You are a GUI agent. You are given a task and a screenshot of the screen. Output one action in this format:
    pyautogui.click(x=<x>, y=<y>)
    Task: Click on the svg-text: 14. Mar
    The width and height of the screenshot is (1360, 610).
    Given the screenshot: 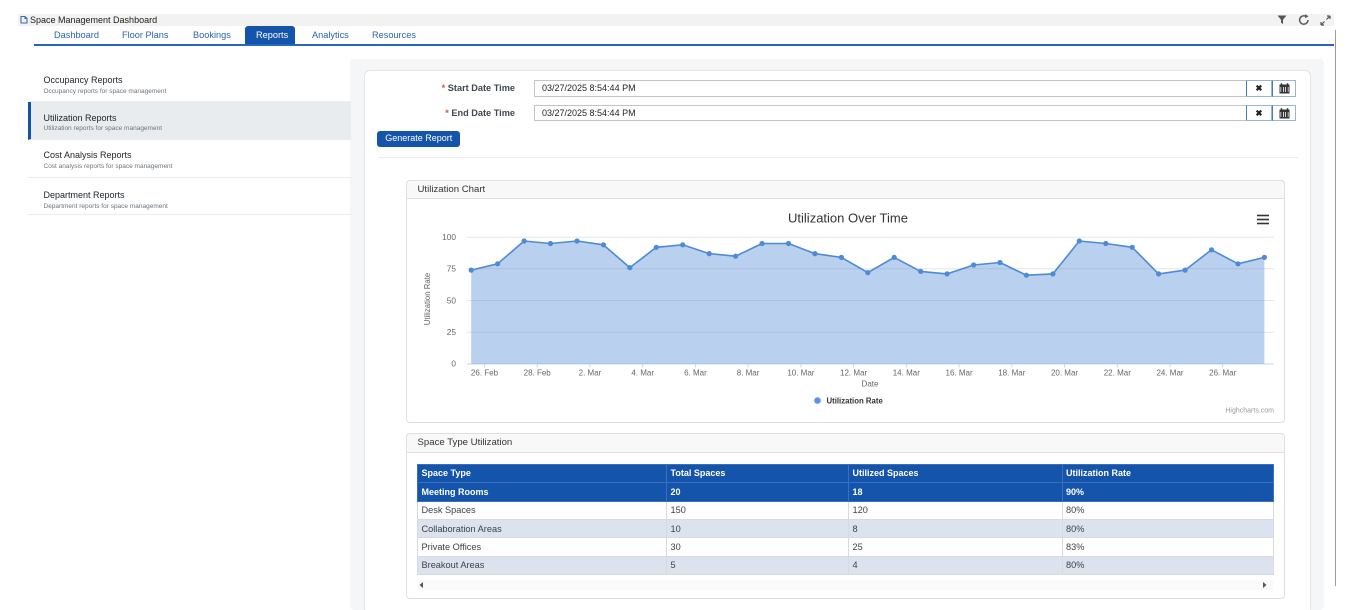 What is the action you would take?
    pyautogui.click(x=906, y=373)
    